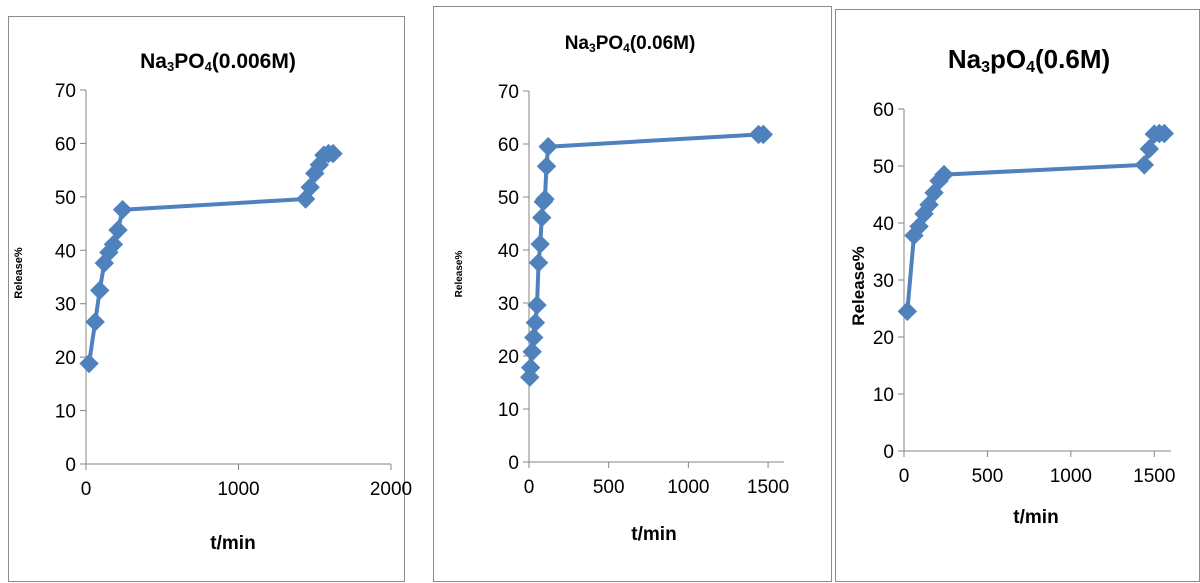 The image size is (1200, 583). What do you see at coordinates (888, 452) in the screenshot?
I see `chart-3-y-tick-label: 0` at bounding box center [888, 452].